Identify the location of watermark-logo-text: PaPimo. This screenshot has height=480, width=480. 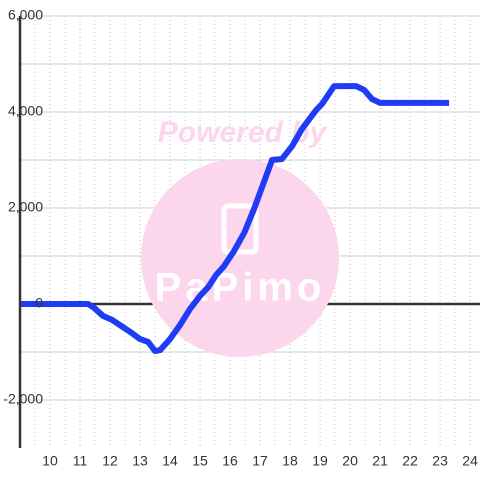
(240, 288).